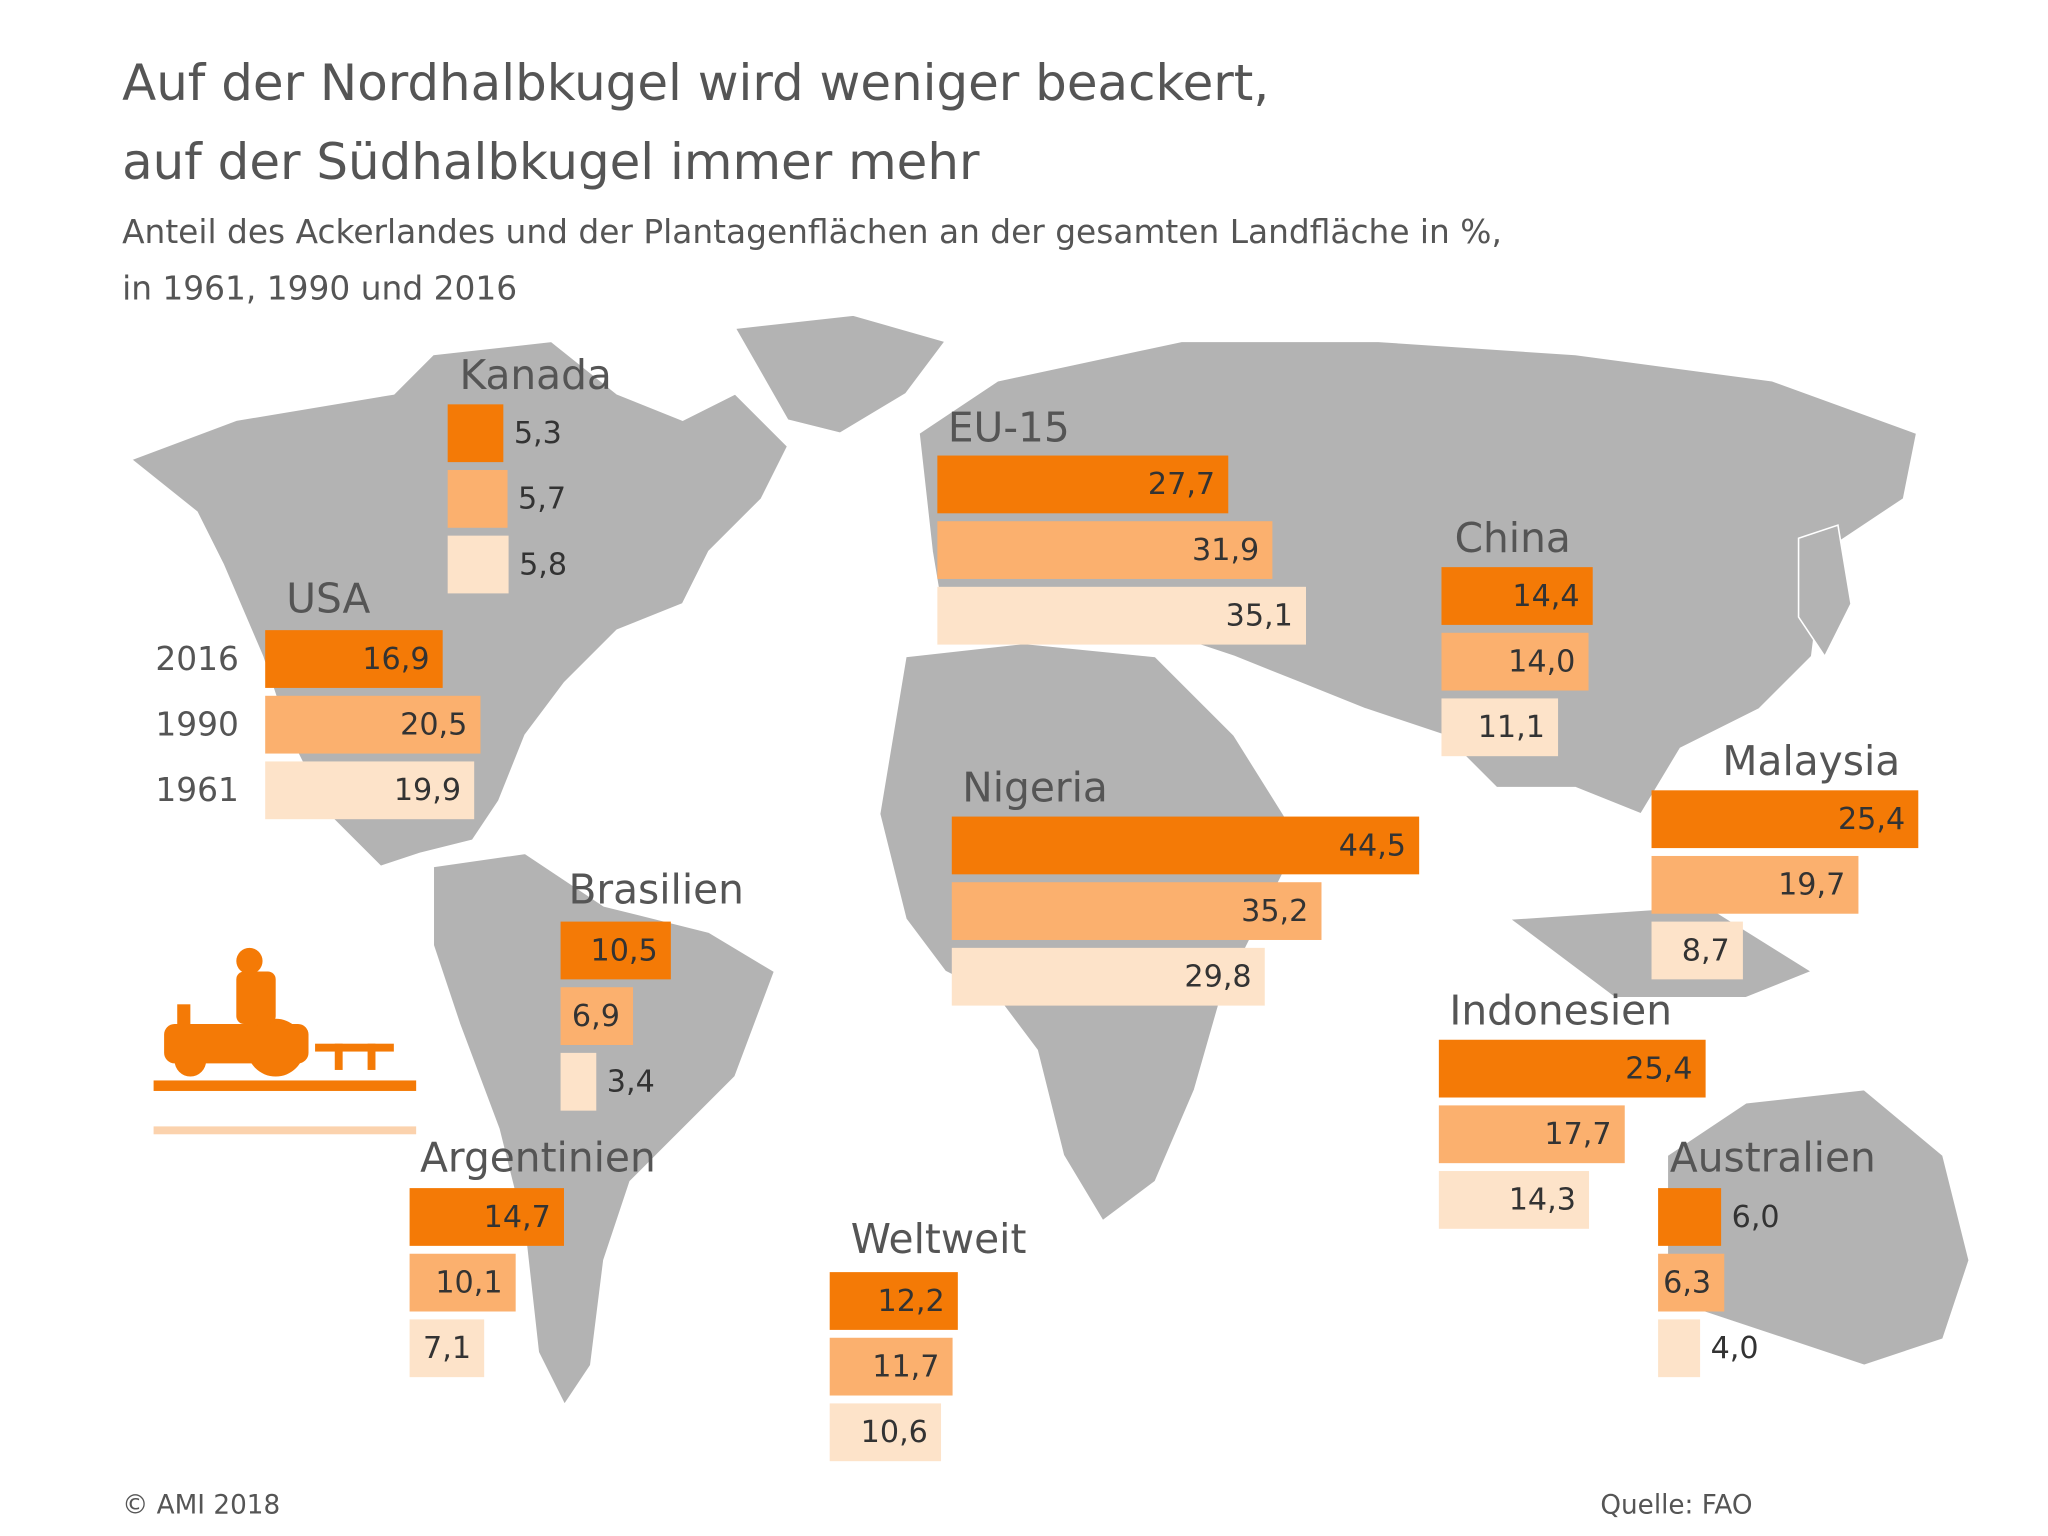 The height and width of the screenshot is (1536, 2048). What do you see at coordinates (197, 790) in the screenshot?
I see `legend-label: 1961` at bounding box center [197, 790].